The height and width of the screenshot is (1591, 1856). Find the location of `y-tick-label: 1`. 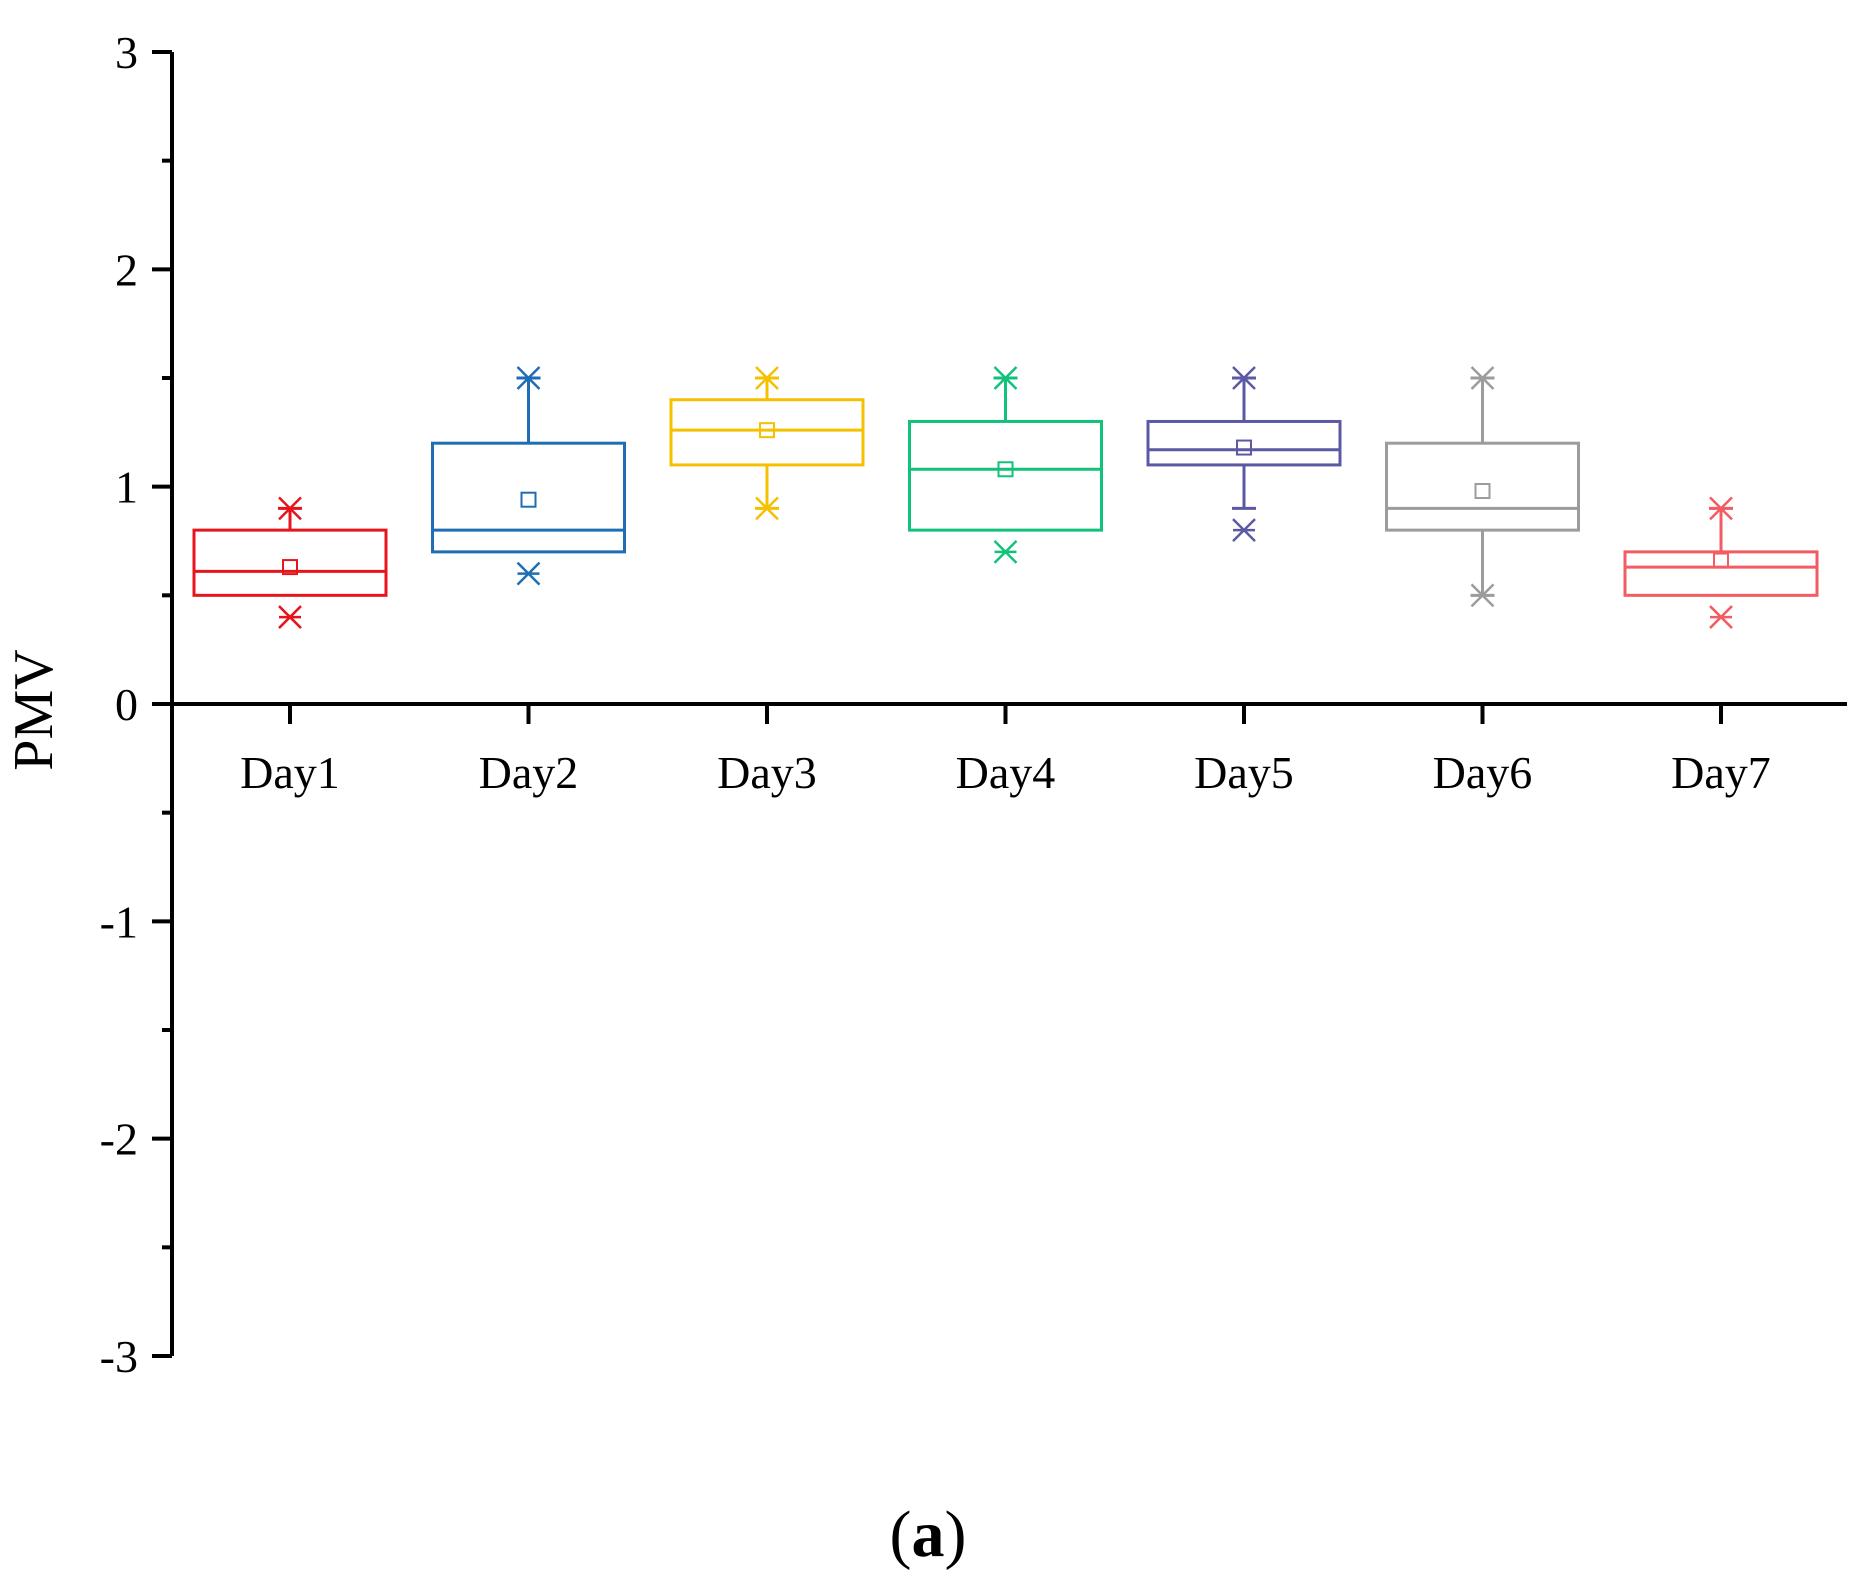

y-tick-label: 1 is located at coordinates (126, 487).